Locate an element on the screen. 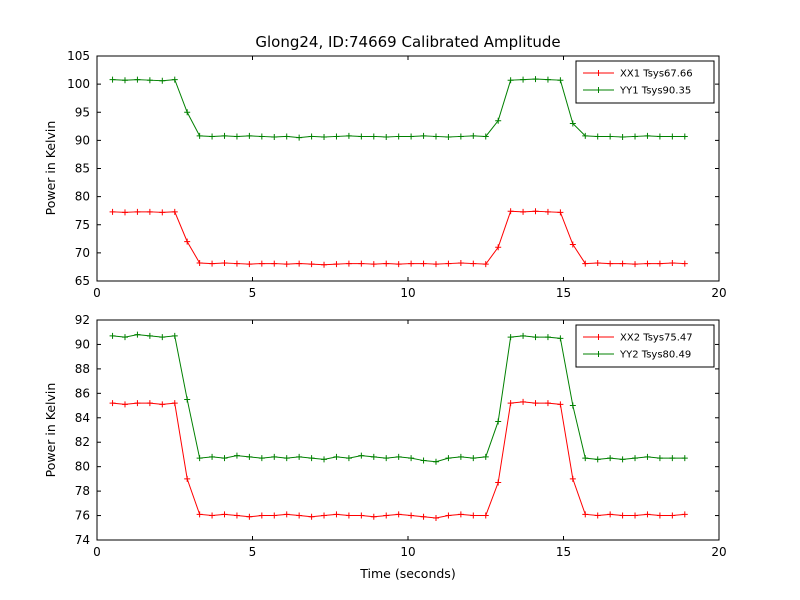 Image resolution: width=800 pixels, height=600 pixels. series-markers-xx2 is located at coordinates (398, 459).